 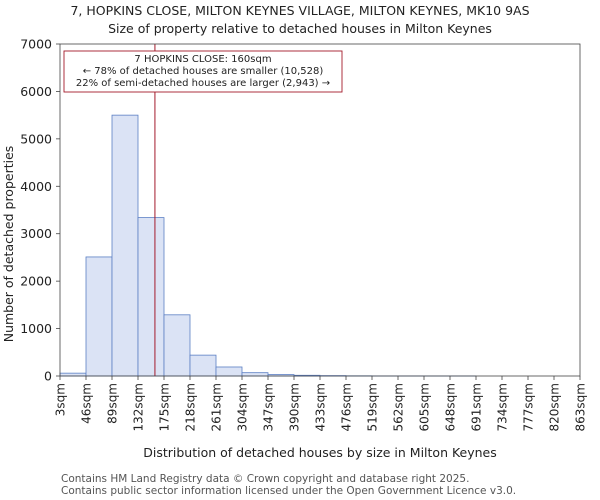 What do you see at coordinates (243, 407) in the screenshot?
I see `x-tick-label: 304sqm` at bounding box center [243, 407].